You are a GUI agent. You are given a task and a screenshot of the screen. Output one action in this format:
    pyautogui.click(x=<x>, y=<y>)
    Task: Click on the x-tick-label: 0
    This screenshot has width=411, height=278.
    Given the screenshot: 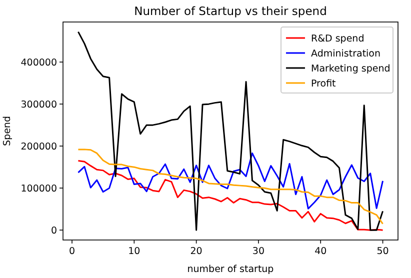 What is the action you would take?
    pyautogui.click(x=72, y=251)
    